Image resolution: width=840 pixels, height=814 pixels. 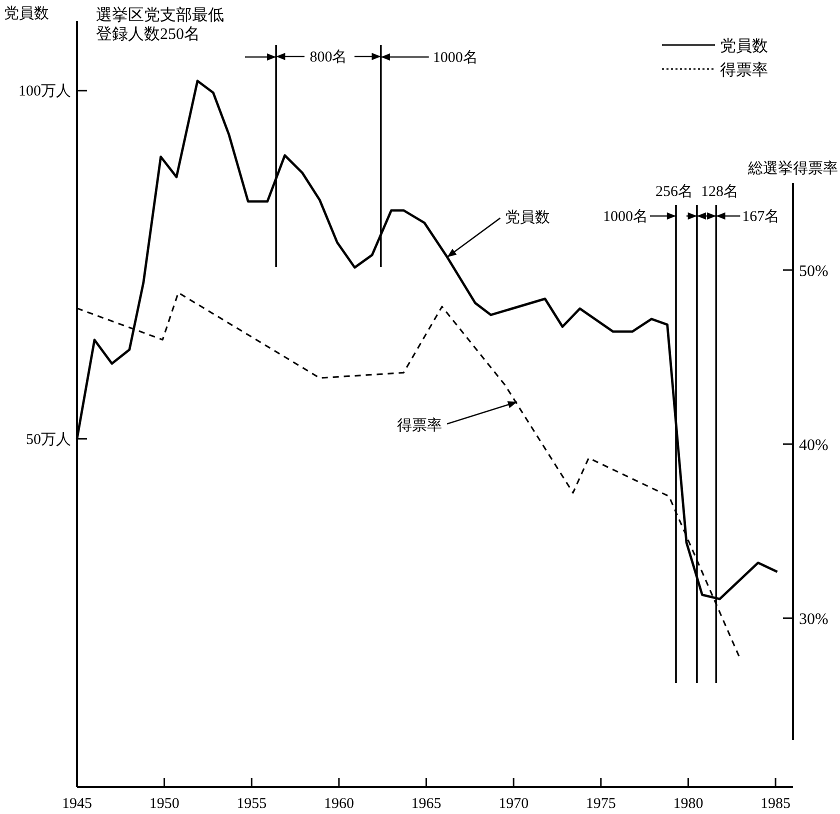 I want to click on annotation: 選挙区党支部最低, so click(x=160, y=15).